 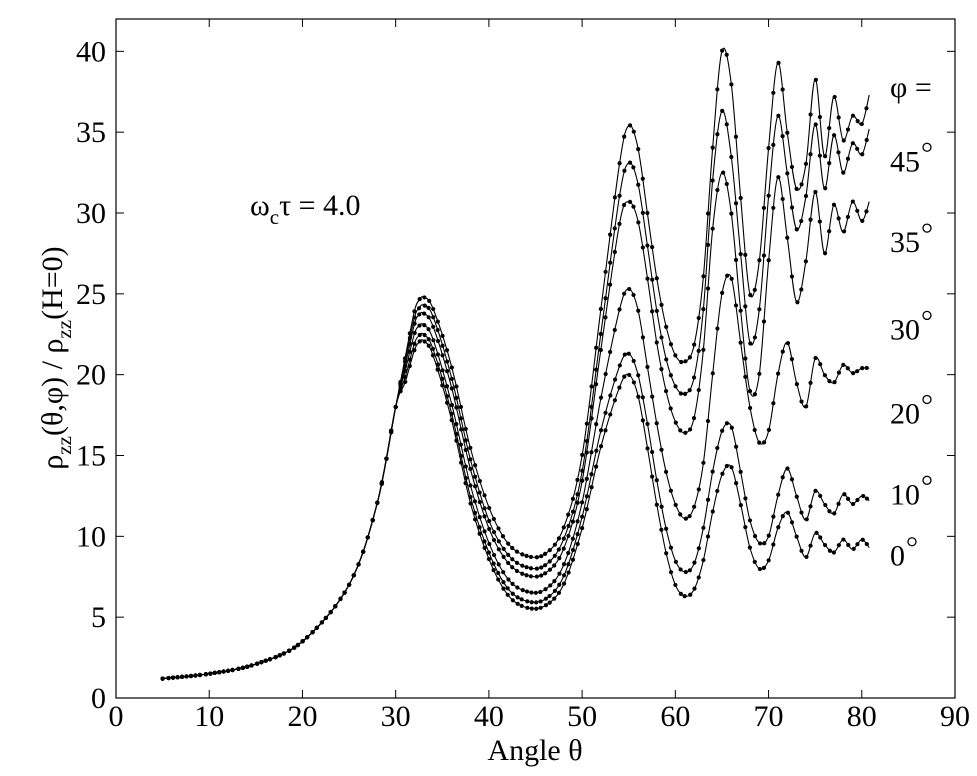 I want to click on annotation-rest: τ = 4.0, so click(x=319, y=205).